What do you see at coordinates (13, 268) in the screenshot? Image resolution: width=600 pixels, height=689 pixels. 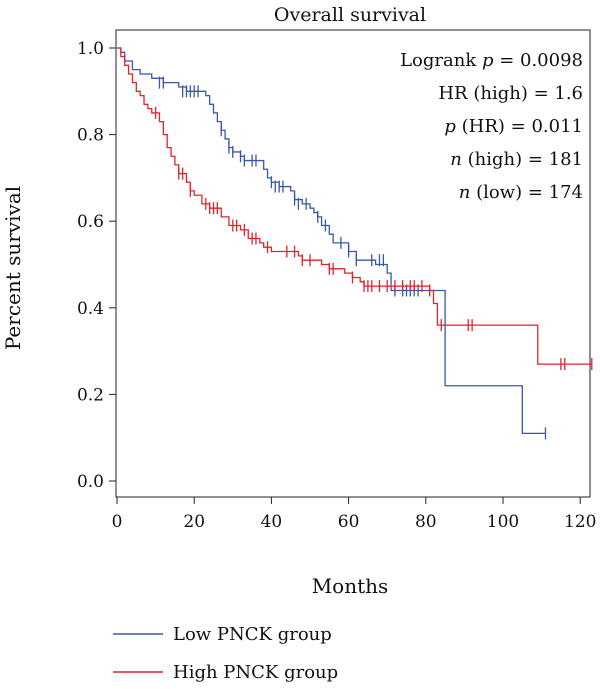 I see `y-axis-label: Percent survival` at bounding box center [13, 268].